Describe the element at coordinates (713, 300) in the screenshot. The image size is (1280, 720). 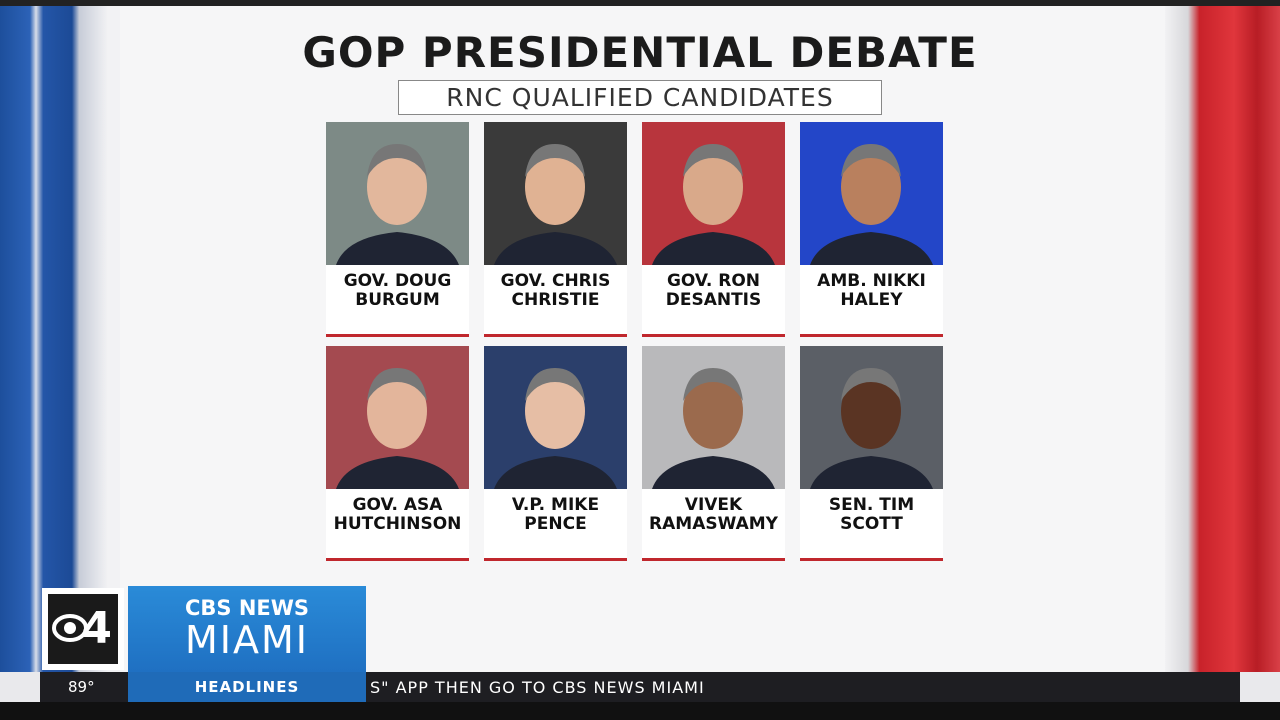
I see `name-line-2: DESANTIS` at that location.